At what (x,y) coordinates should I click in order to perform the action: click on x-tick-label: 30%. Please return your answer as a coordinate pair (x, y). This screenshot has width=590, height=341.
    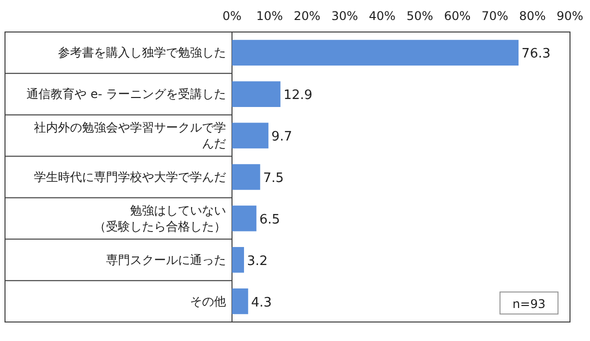
    Looking at the image, I should click on (344, 16).